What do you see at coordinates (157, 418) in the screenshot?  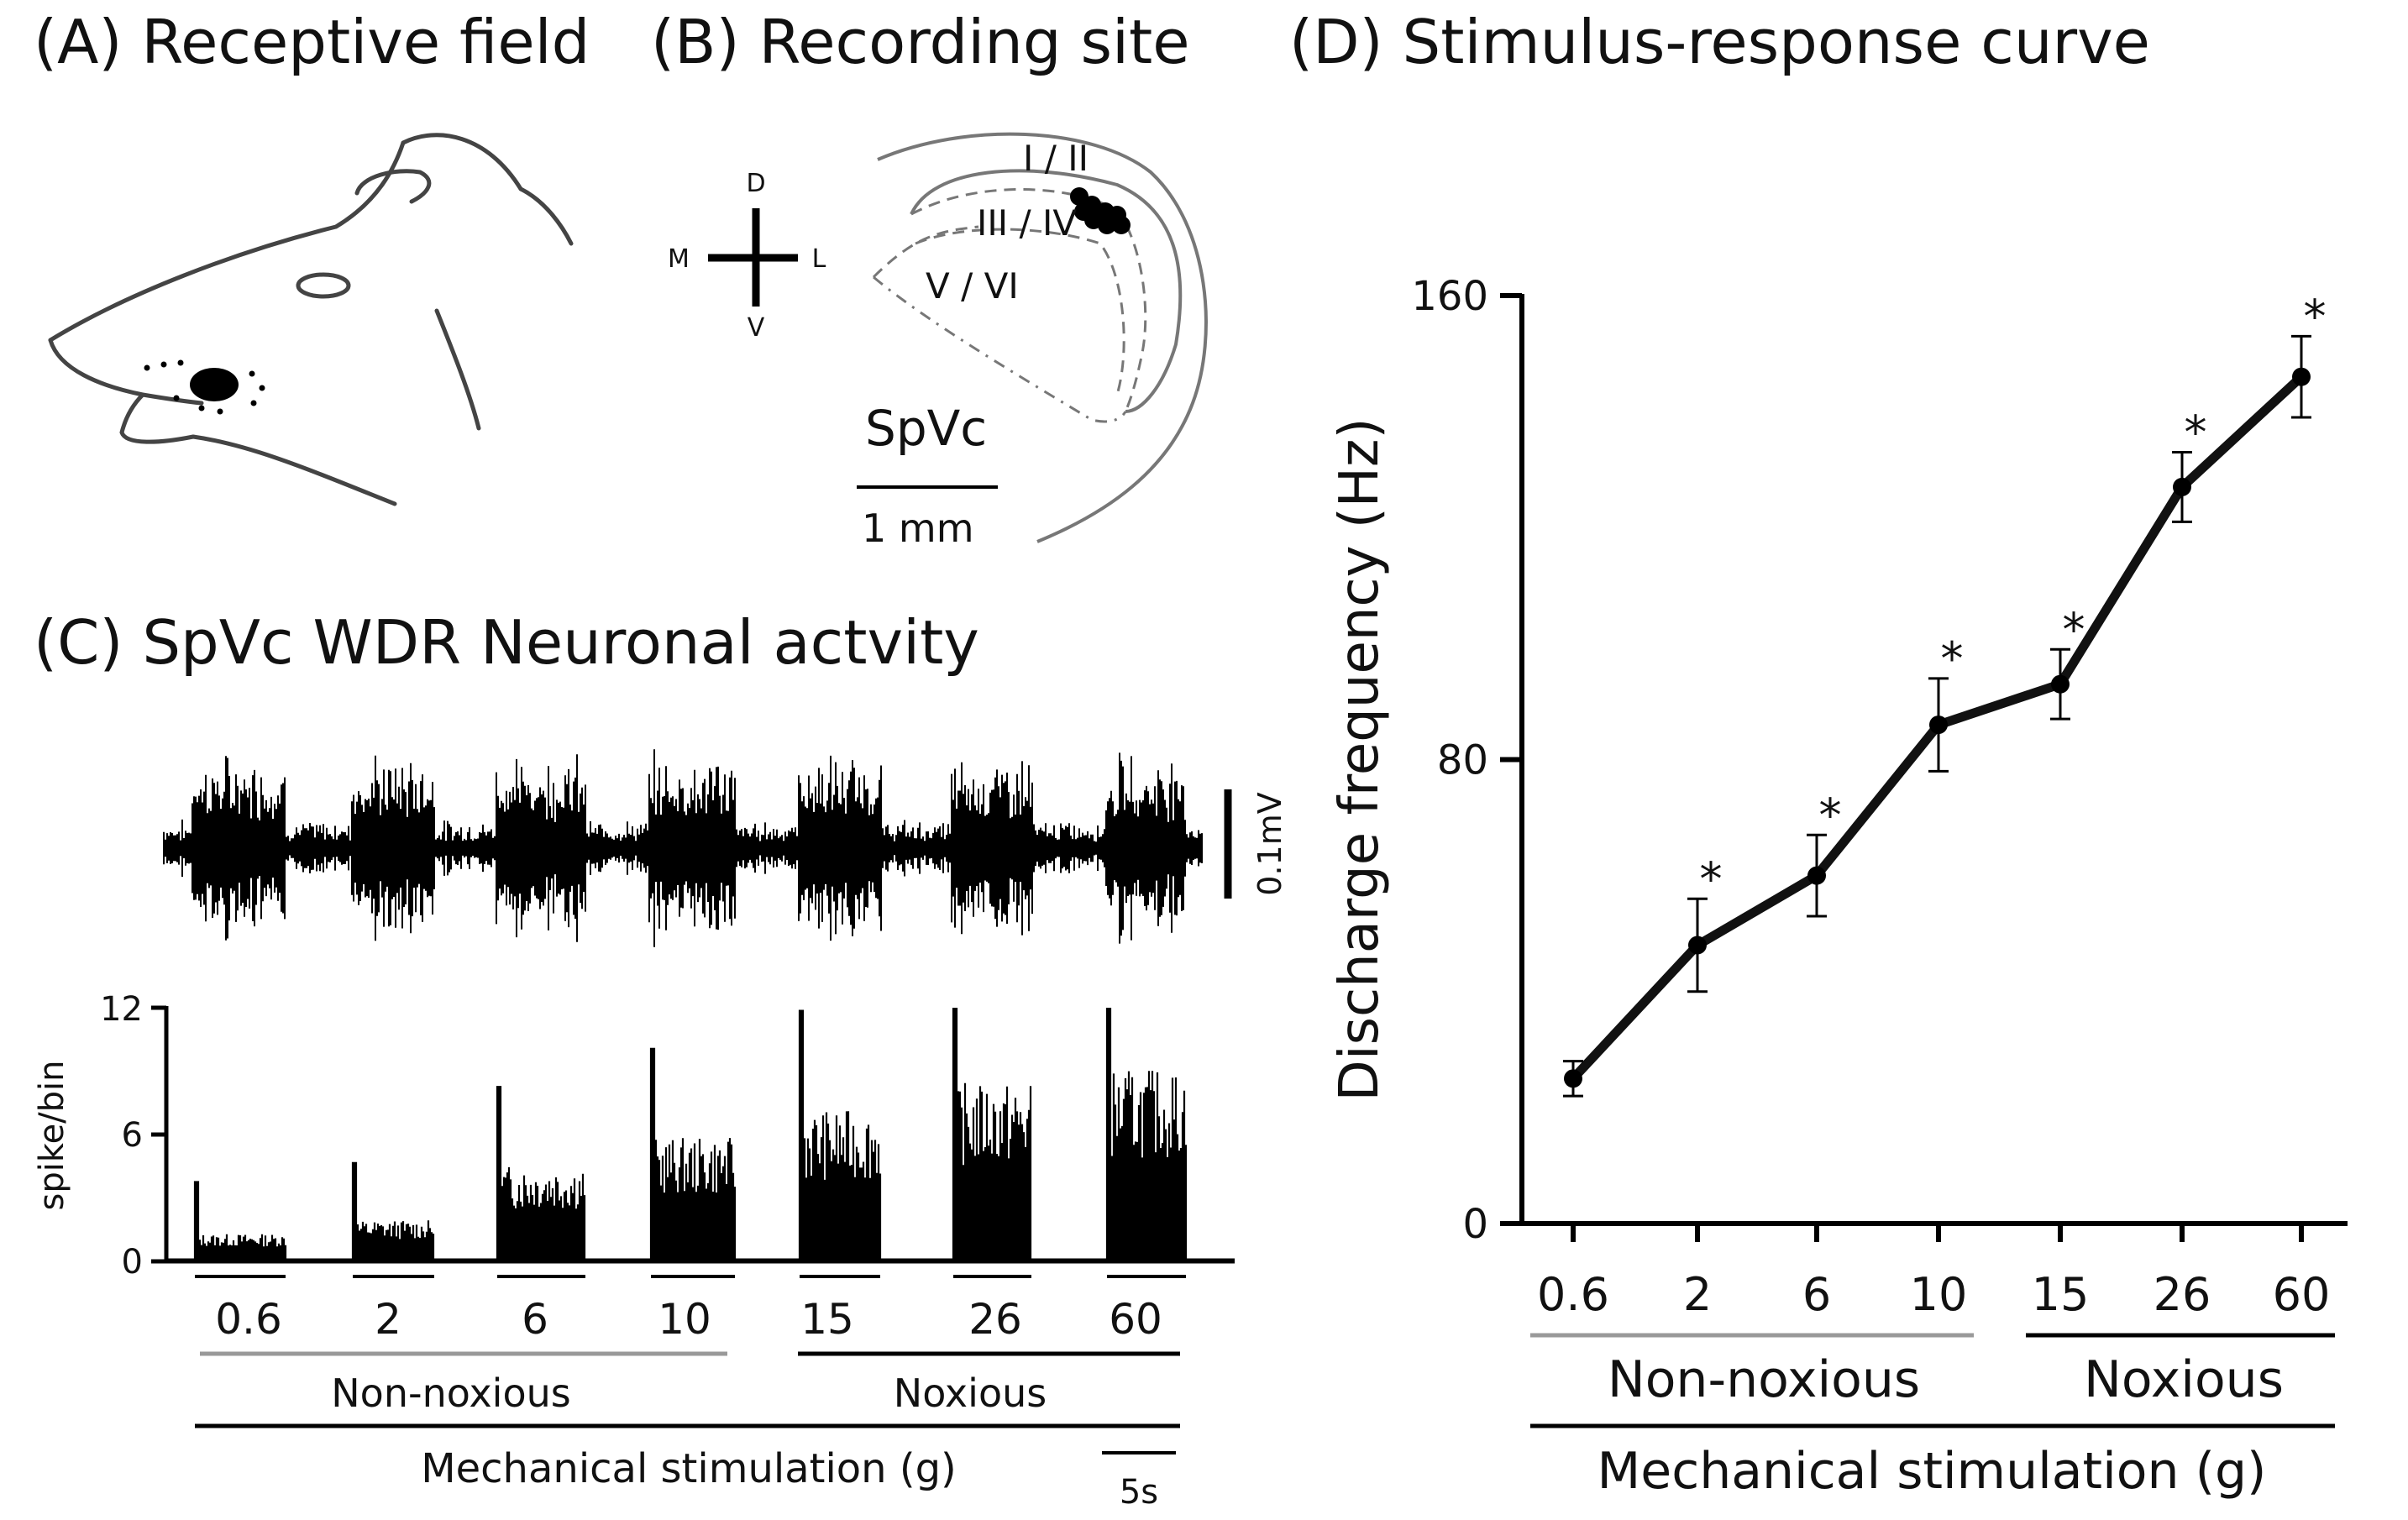 I see `rat-jaw` at bounding box center [157, 418].